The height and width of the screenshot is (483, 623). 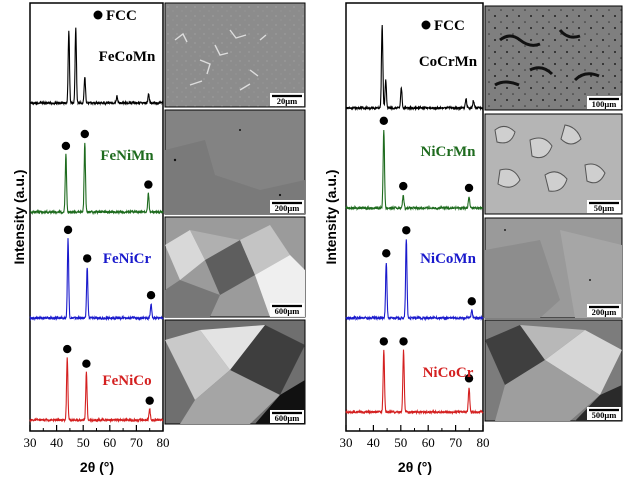 I want to click on series-fecomn: FeCoMn, so click(x=96, y=67).